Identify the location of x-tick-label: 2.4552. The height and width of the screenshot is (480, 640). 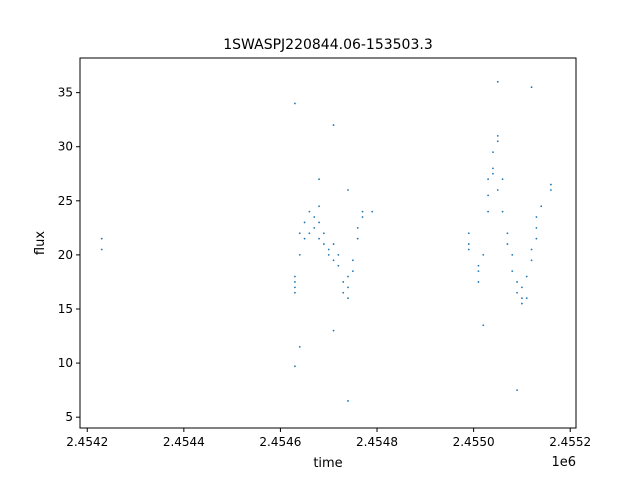
(570, 442).